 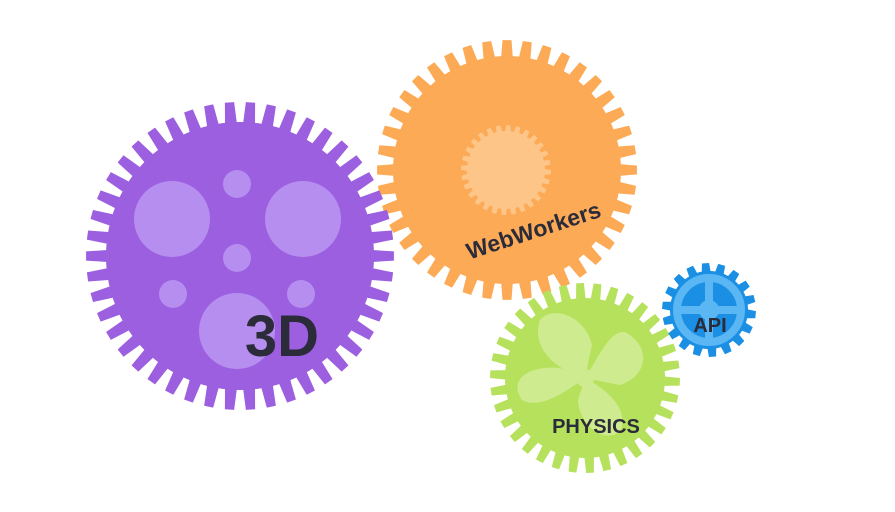 I want to click on physics-label: PHYSICS, so click(x=596, y=427).